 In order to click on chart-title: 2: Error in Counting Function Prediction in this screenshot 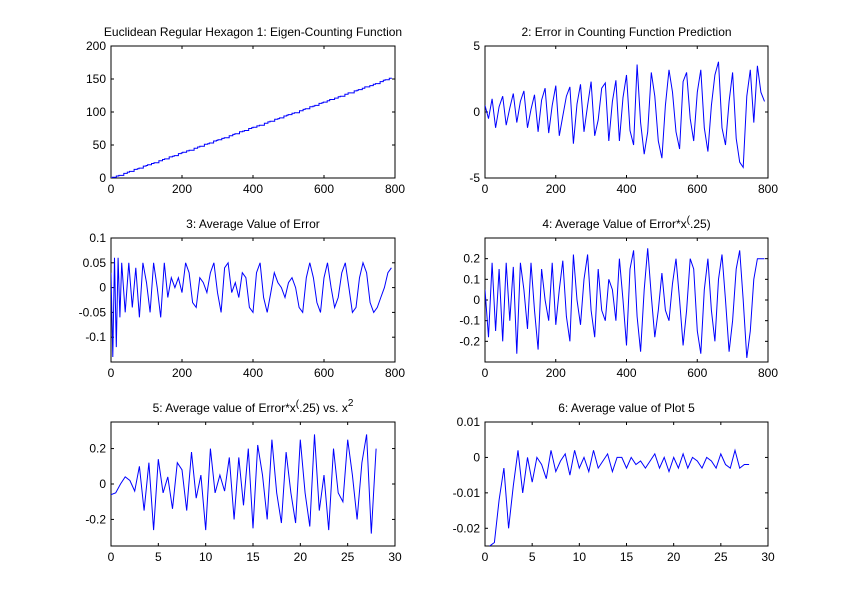, I will do `click(626, 32)`.